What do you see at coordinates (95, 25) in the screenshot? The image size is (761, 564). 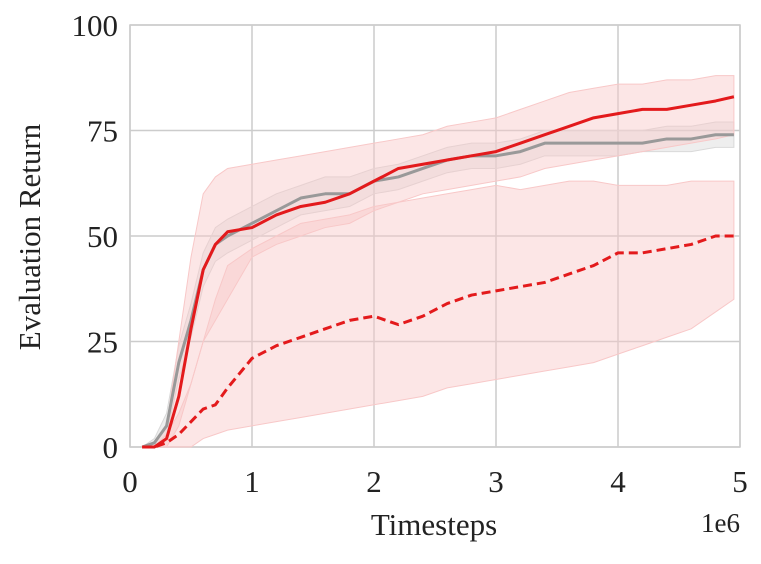 I see `y-tick-label: 100` at bounding box center [95, 25].